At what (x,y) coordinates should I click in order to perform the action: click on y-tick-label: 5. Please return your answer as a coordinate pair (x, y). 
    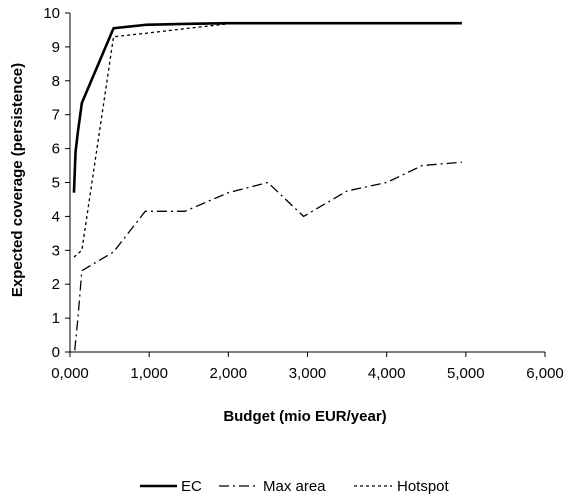
    Looking at the image, I should click on (56, 183).